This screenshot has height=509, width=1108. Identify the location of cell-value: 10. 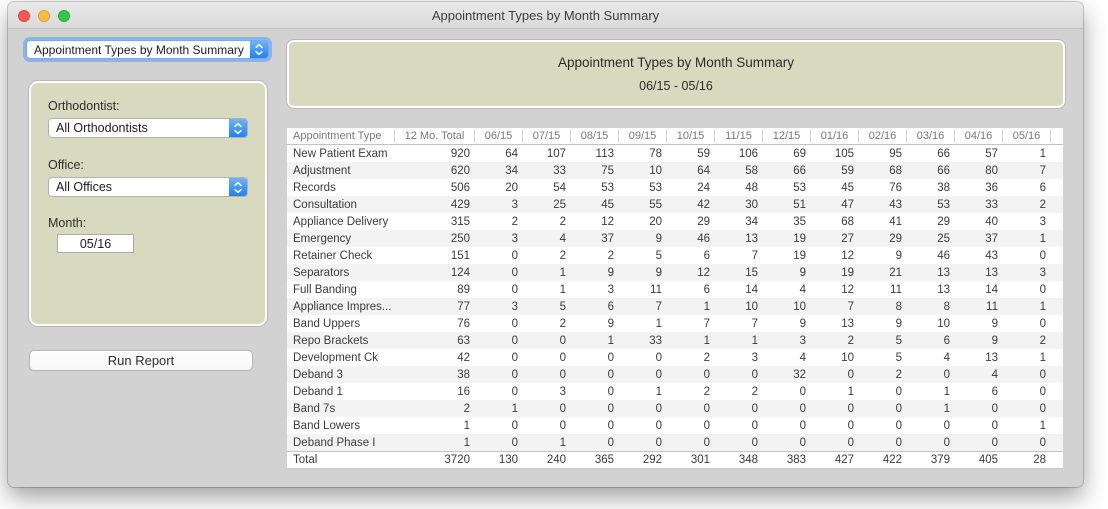
(655, 170).